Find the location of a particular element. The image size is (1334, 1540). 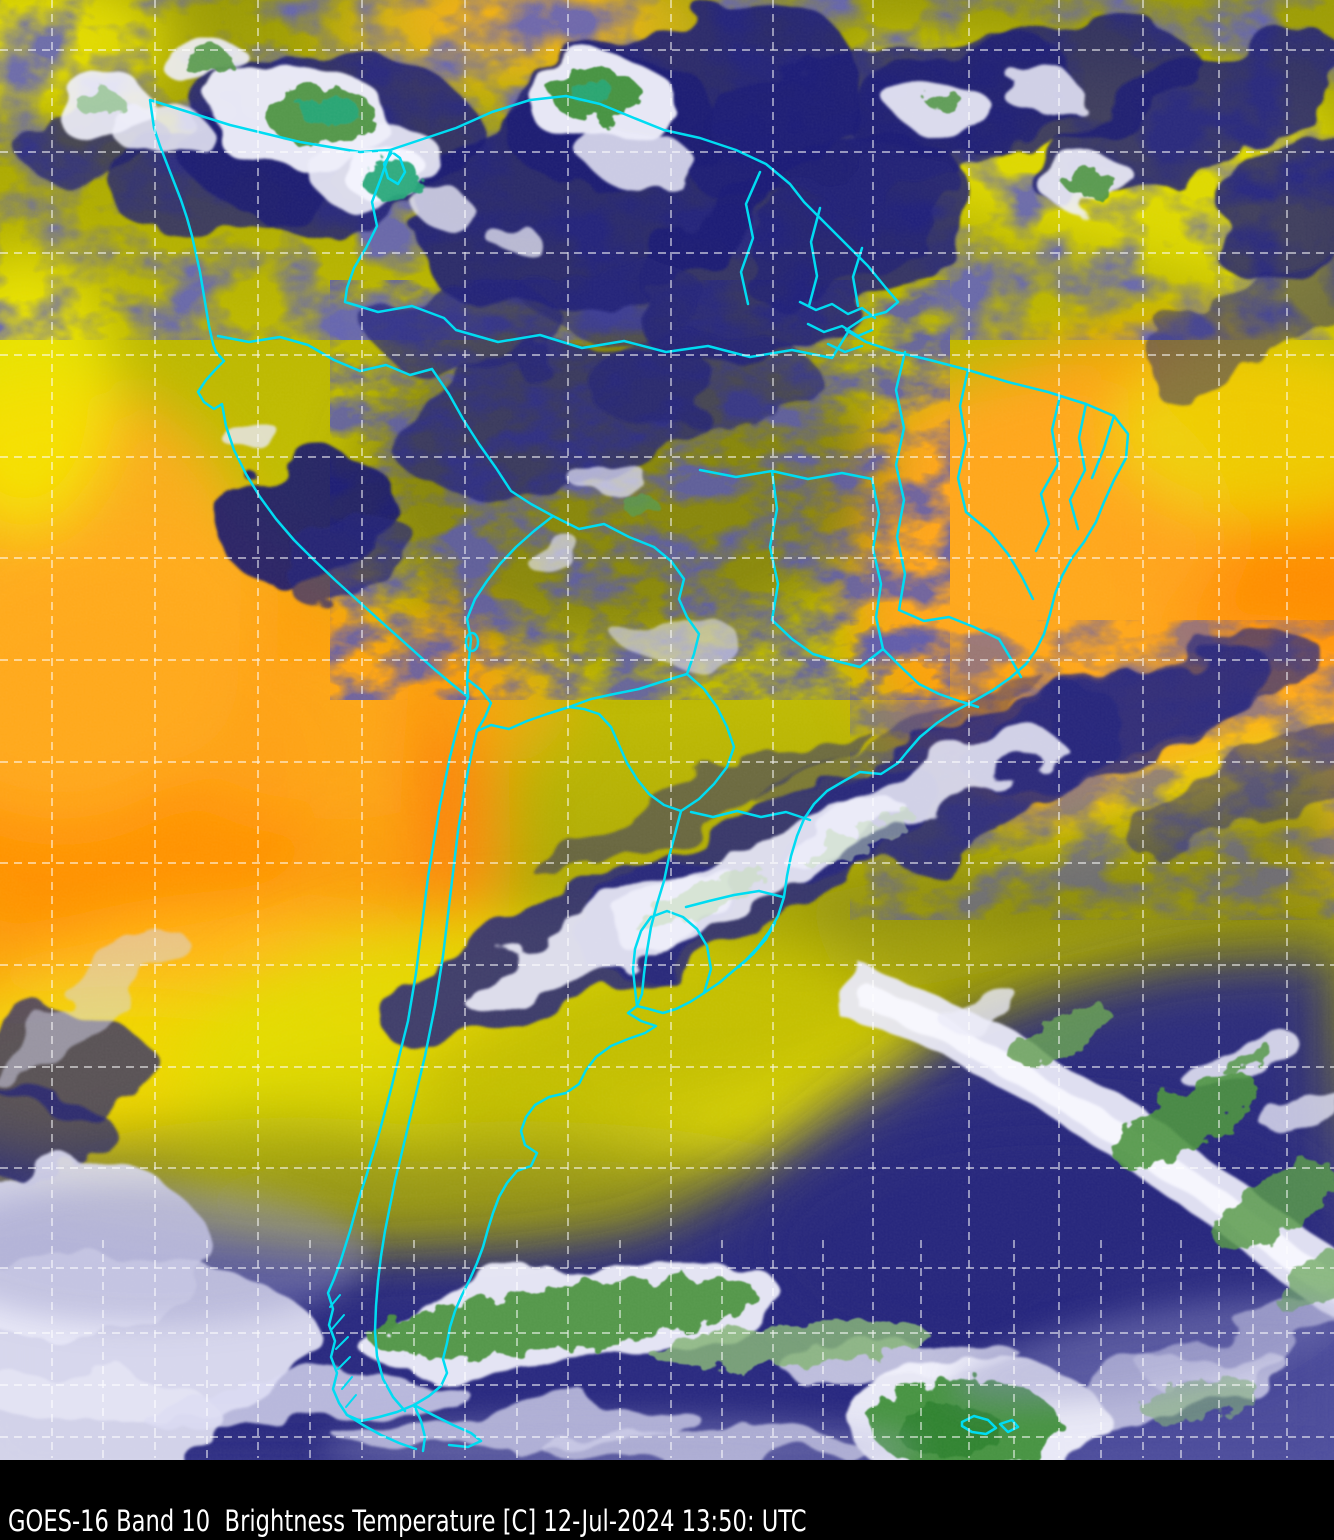

chile-channels is located at coordinates (343, 1351).